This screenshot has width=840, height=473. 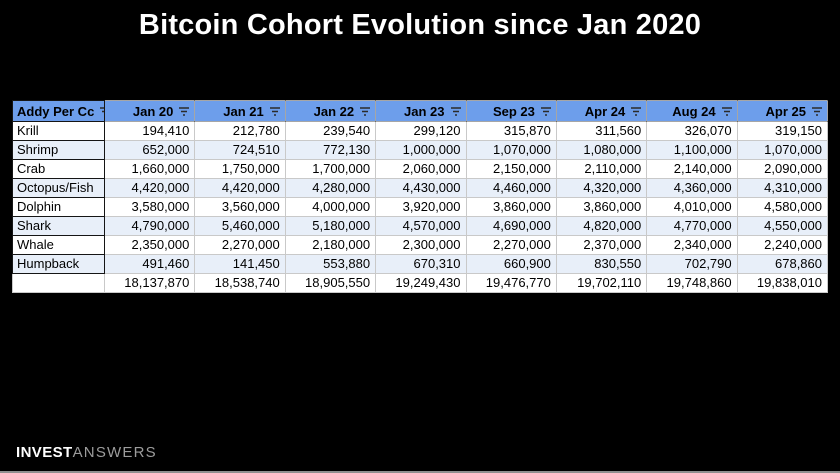 I want to click on total-value-cell: 19,838,010, so click(x=782, y=283).